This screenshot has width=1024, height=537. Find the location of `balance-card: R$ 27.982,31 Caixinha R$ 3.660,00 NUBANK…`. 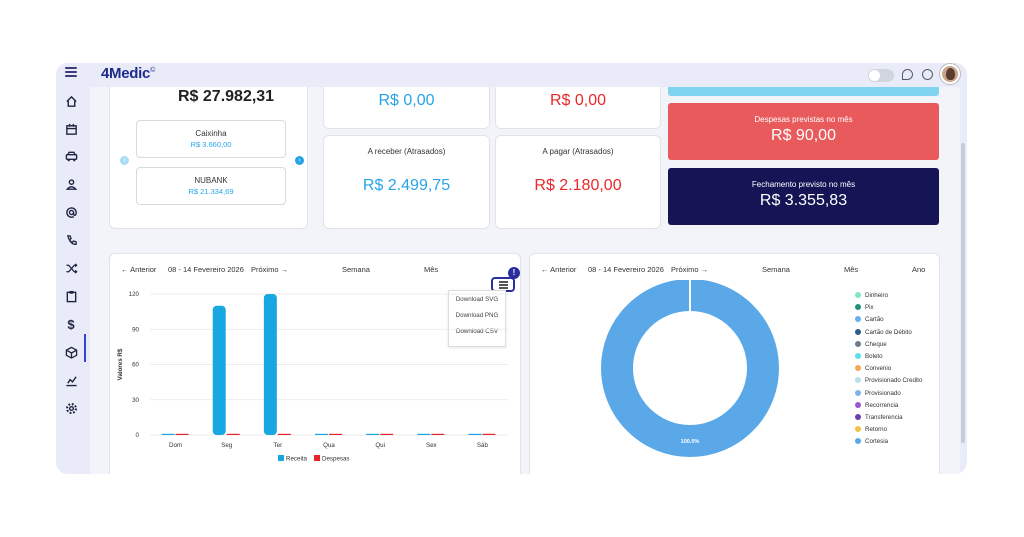

balance-card: R$ 27.982,31 Caixinha R$ 3.660,00 NUBANK… is located at coordinates (208, 158).